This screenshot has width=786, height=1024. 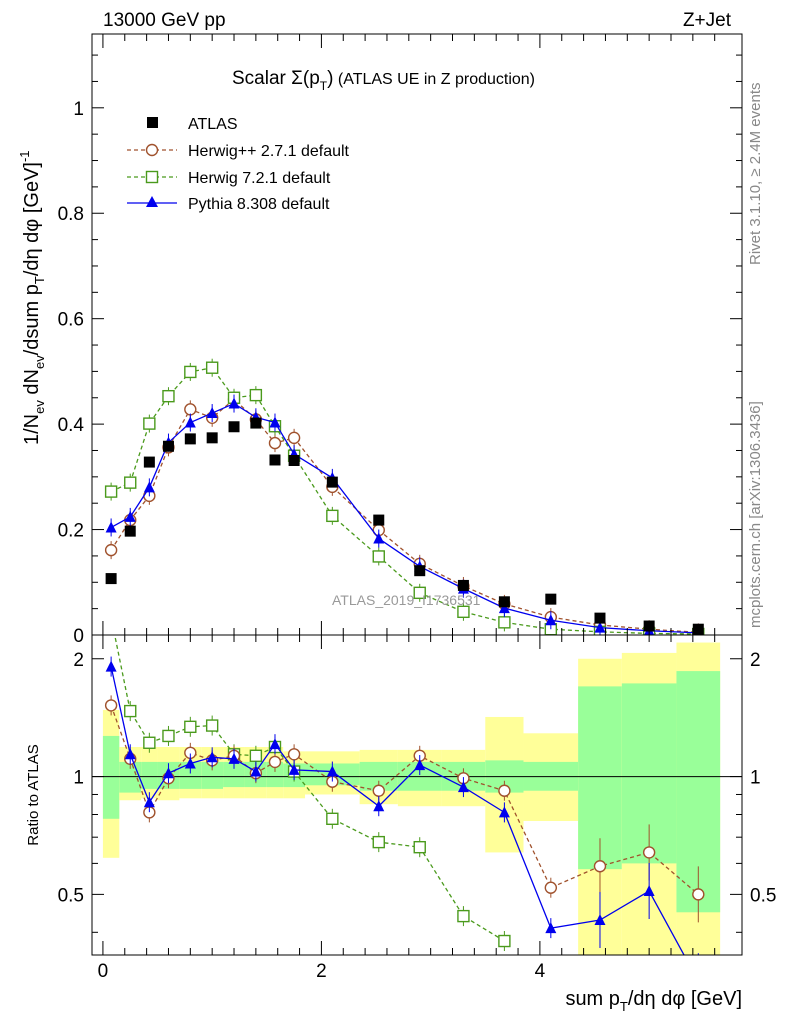 What do you see at coordinates (653, 1001) in the screenshot?
I see `x-axis-label: sum pT/dη dφ [GeV]` at bounding box center [653, 1001].